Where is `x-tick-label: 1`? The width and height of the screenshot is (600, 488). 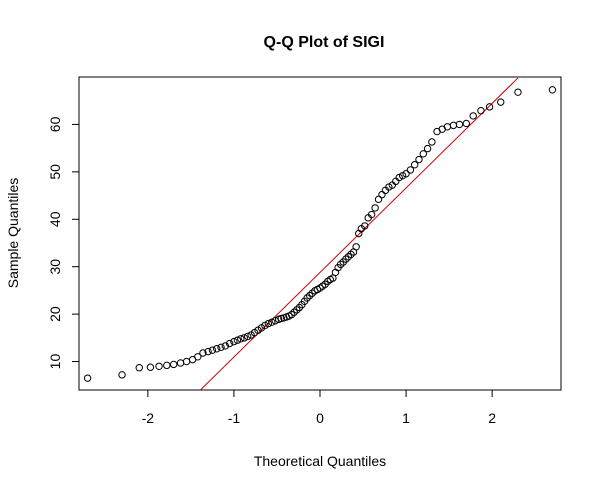
x-tick-label: 1 is located at coordinates (406, 418).